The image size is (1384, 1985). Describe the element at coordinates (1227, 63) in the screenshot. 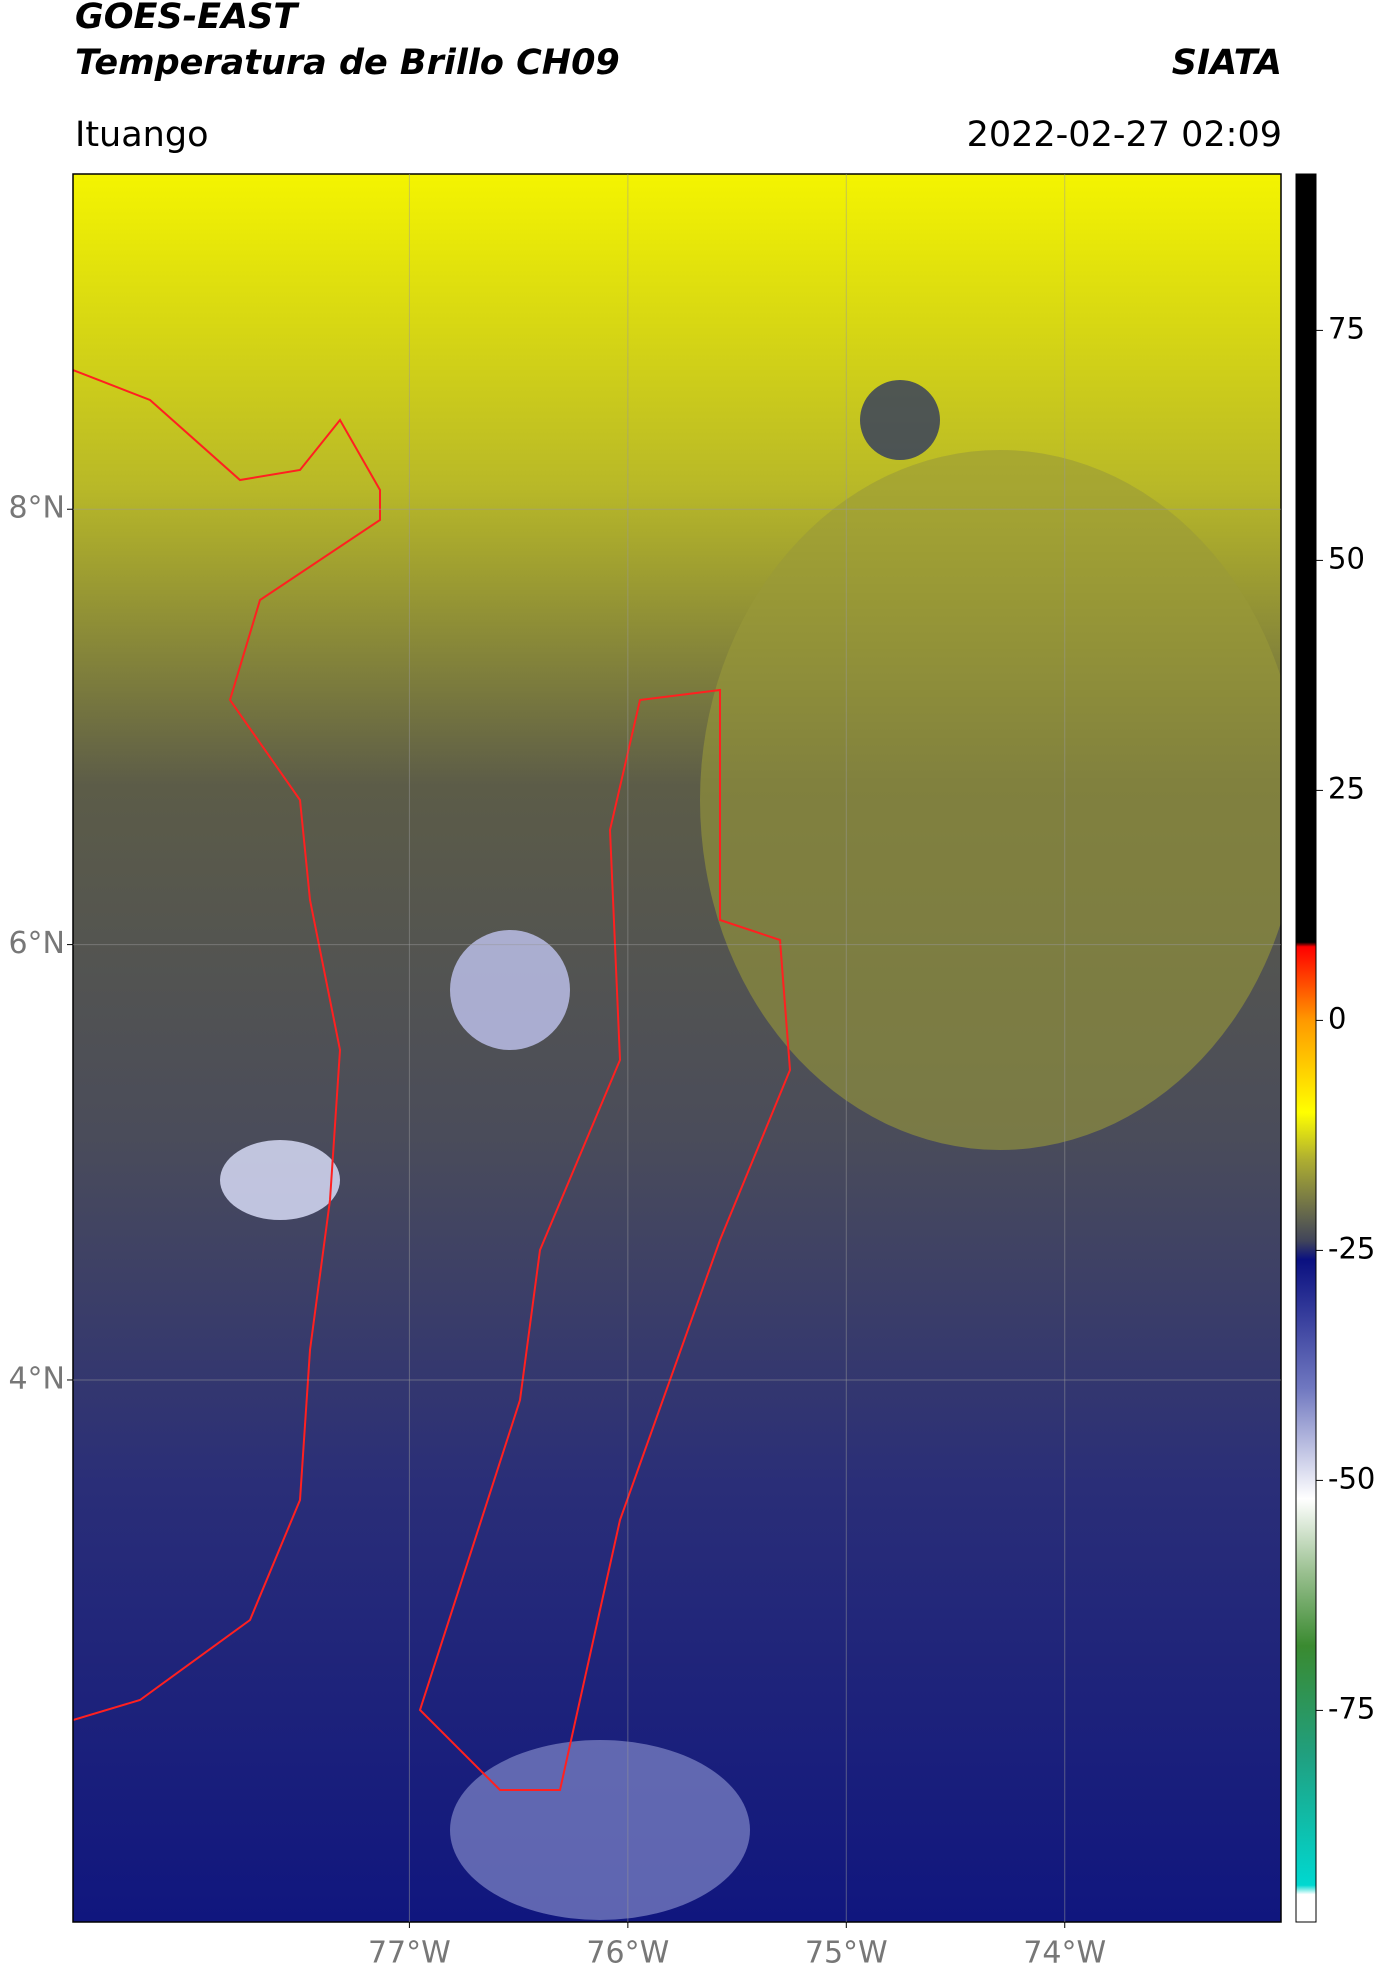

I see `agency: SIATA` at that location.